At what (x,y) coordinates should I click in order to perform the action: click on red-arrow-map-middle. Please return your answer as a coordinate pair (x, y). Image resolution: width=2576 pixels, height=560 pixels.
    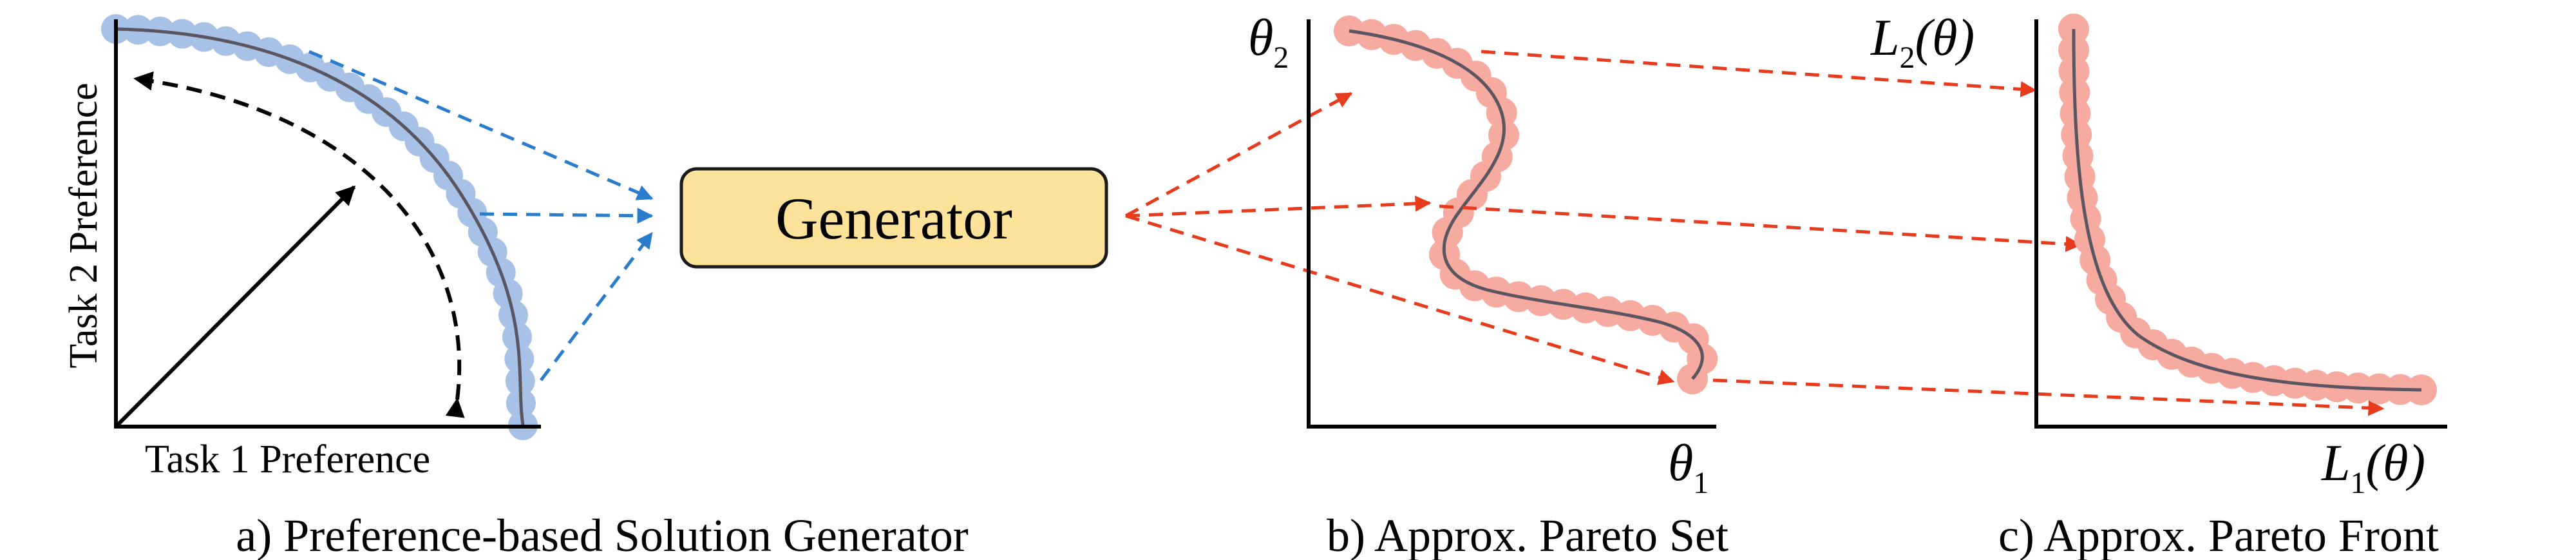
    Looking at the image, I should click on (1760, 228).